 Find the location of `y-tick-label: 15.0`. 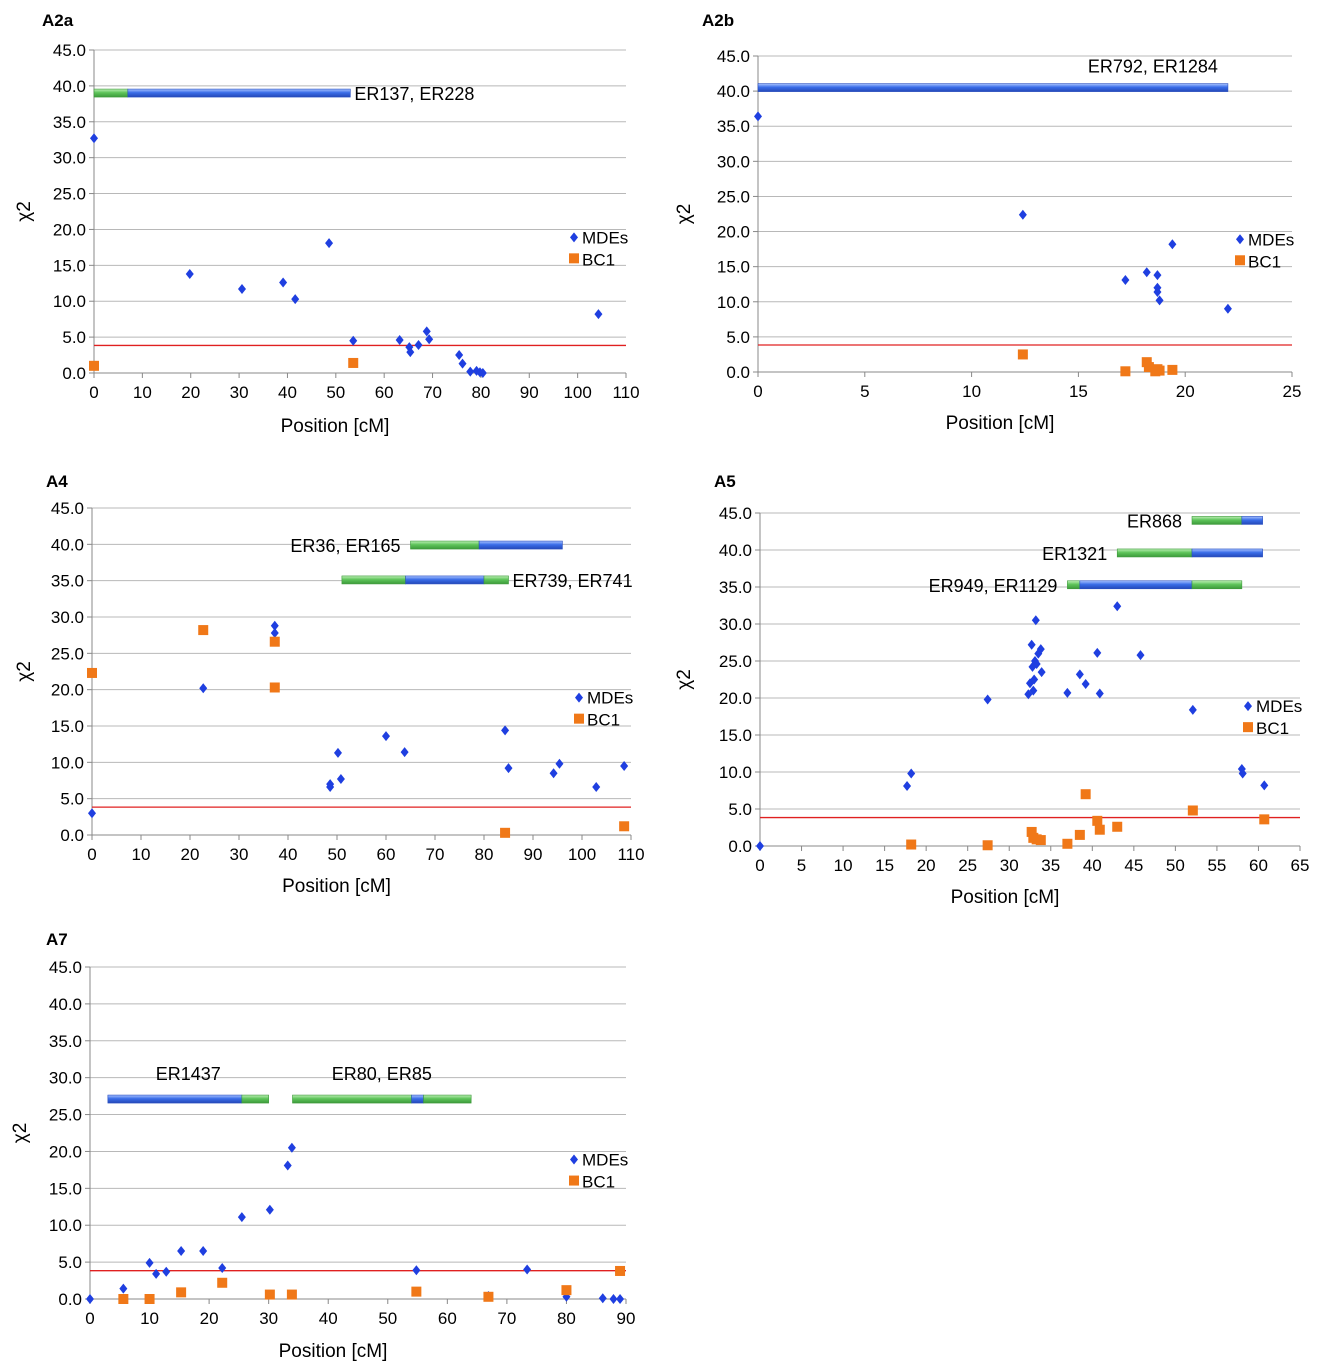

y-tick-label: 15.0 is located at coordinates (735, 735).